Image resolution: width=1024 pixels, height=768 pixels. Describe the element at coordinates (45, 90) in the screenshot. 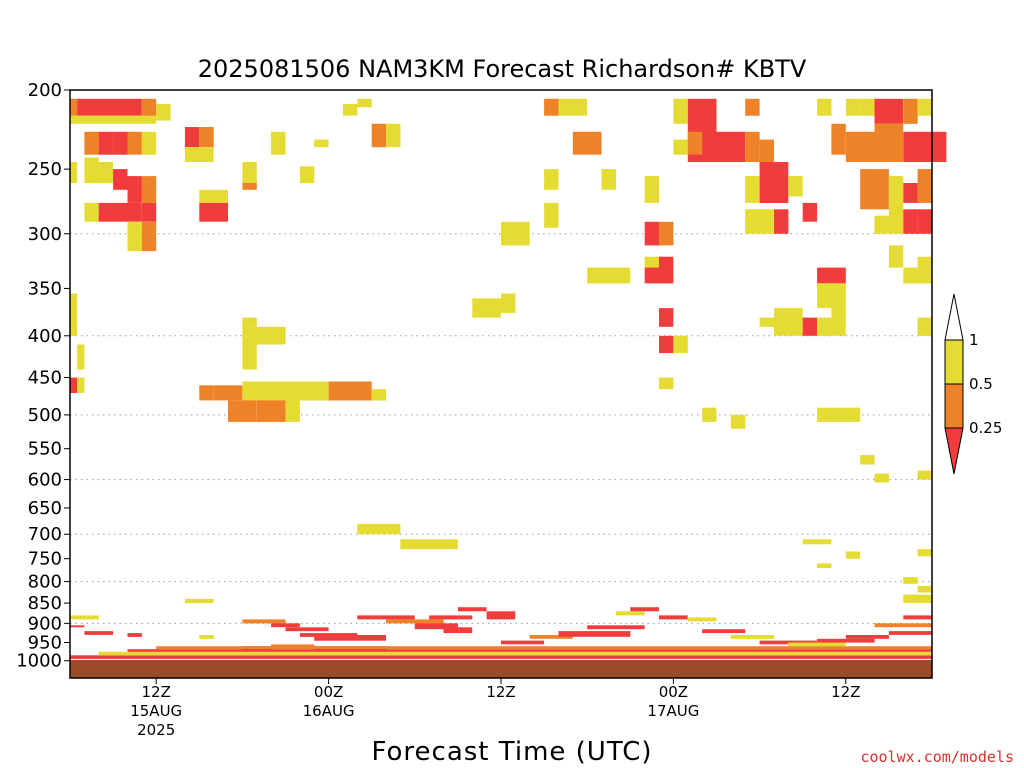

I see `y-tick-label: 200` at that location.